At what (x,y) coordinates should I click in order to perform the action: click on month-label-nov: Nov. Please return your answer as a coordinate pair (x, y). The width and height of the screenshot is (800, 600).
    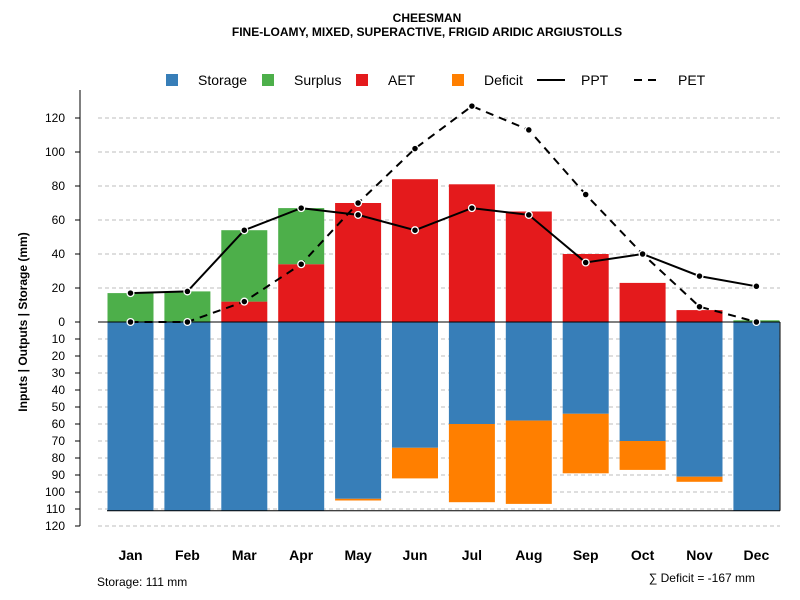
    Looking at the image, I should click on (699, 555).